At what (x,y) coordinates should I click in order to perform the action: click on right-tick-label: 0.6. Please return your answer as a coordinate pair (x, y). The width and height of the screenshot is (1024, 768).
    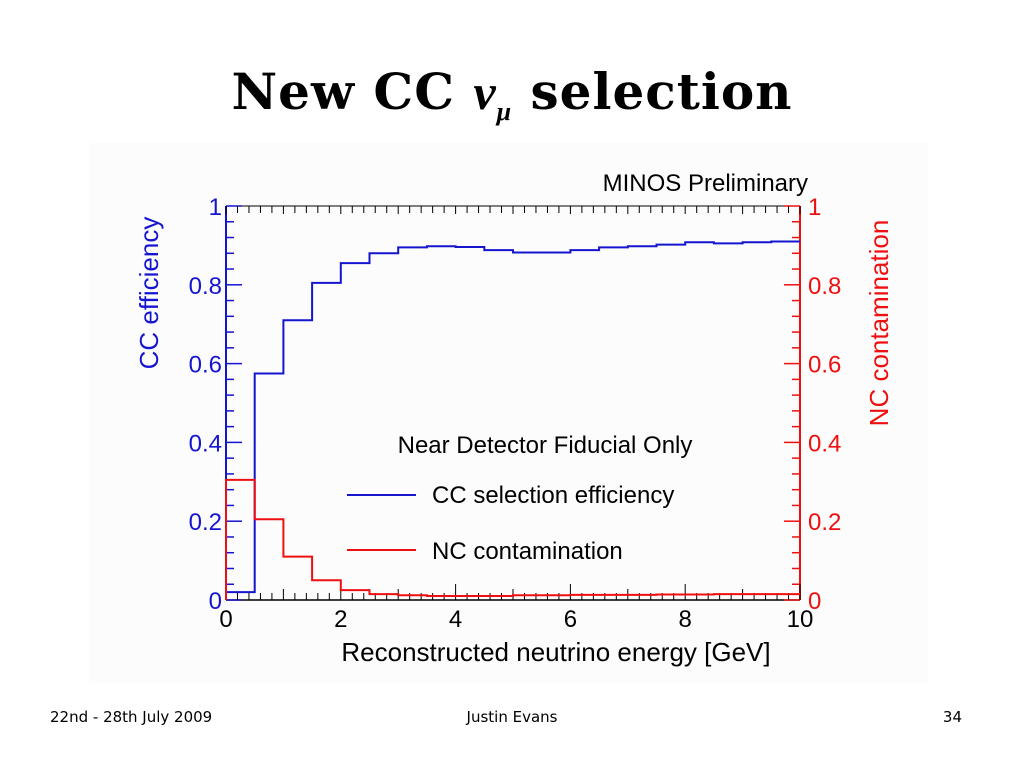
    Looking at the image, I should click on (824, 365).